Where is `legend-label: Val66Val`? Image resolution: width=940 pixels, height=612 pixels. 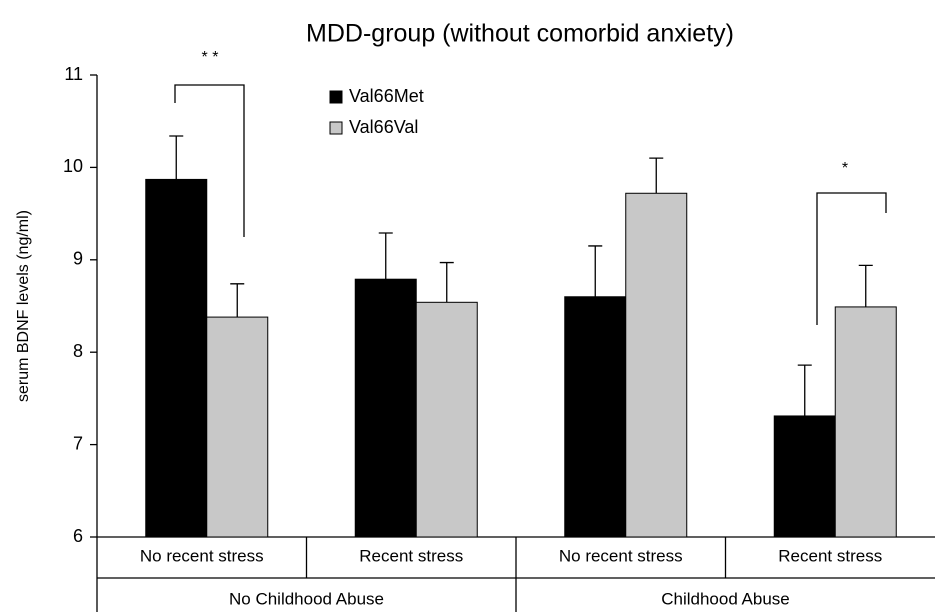 legend-label: Val66Val is located at coordinates (383, 127).